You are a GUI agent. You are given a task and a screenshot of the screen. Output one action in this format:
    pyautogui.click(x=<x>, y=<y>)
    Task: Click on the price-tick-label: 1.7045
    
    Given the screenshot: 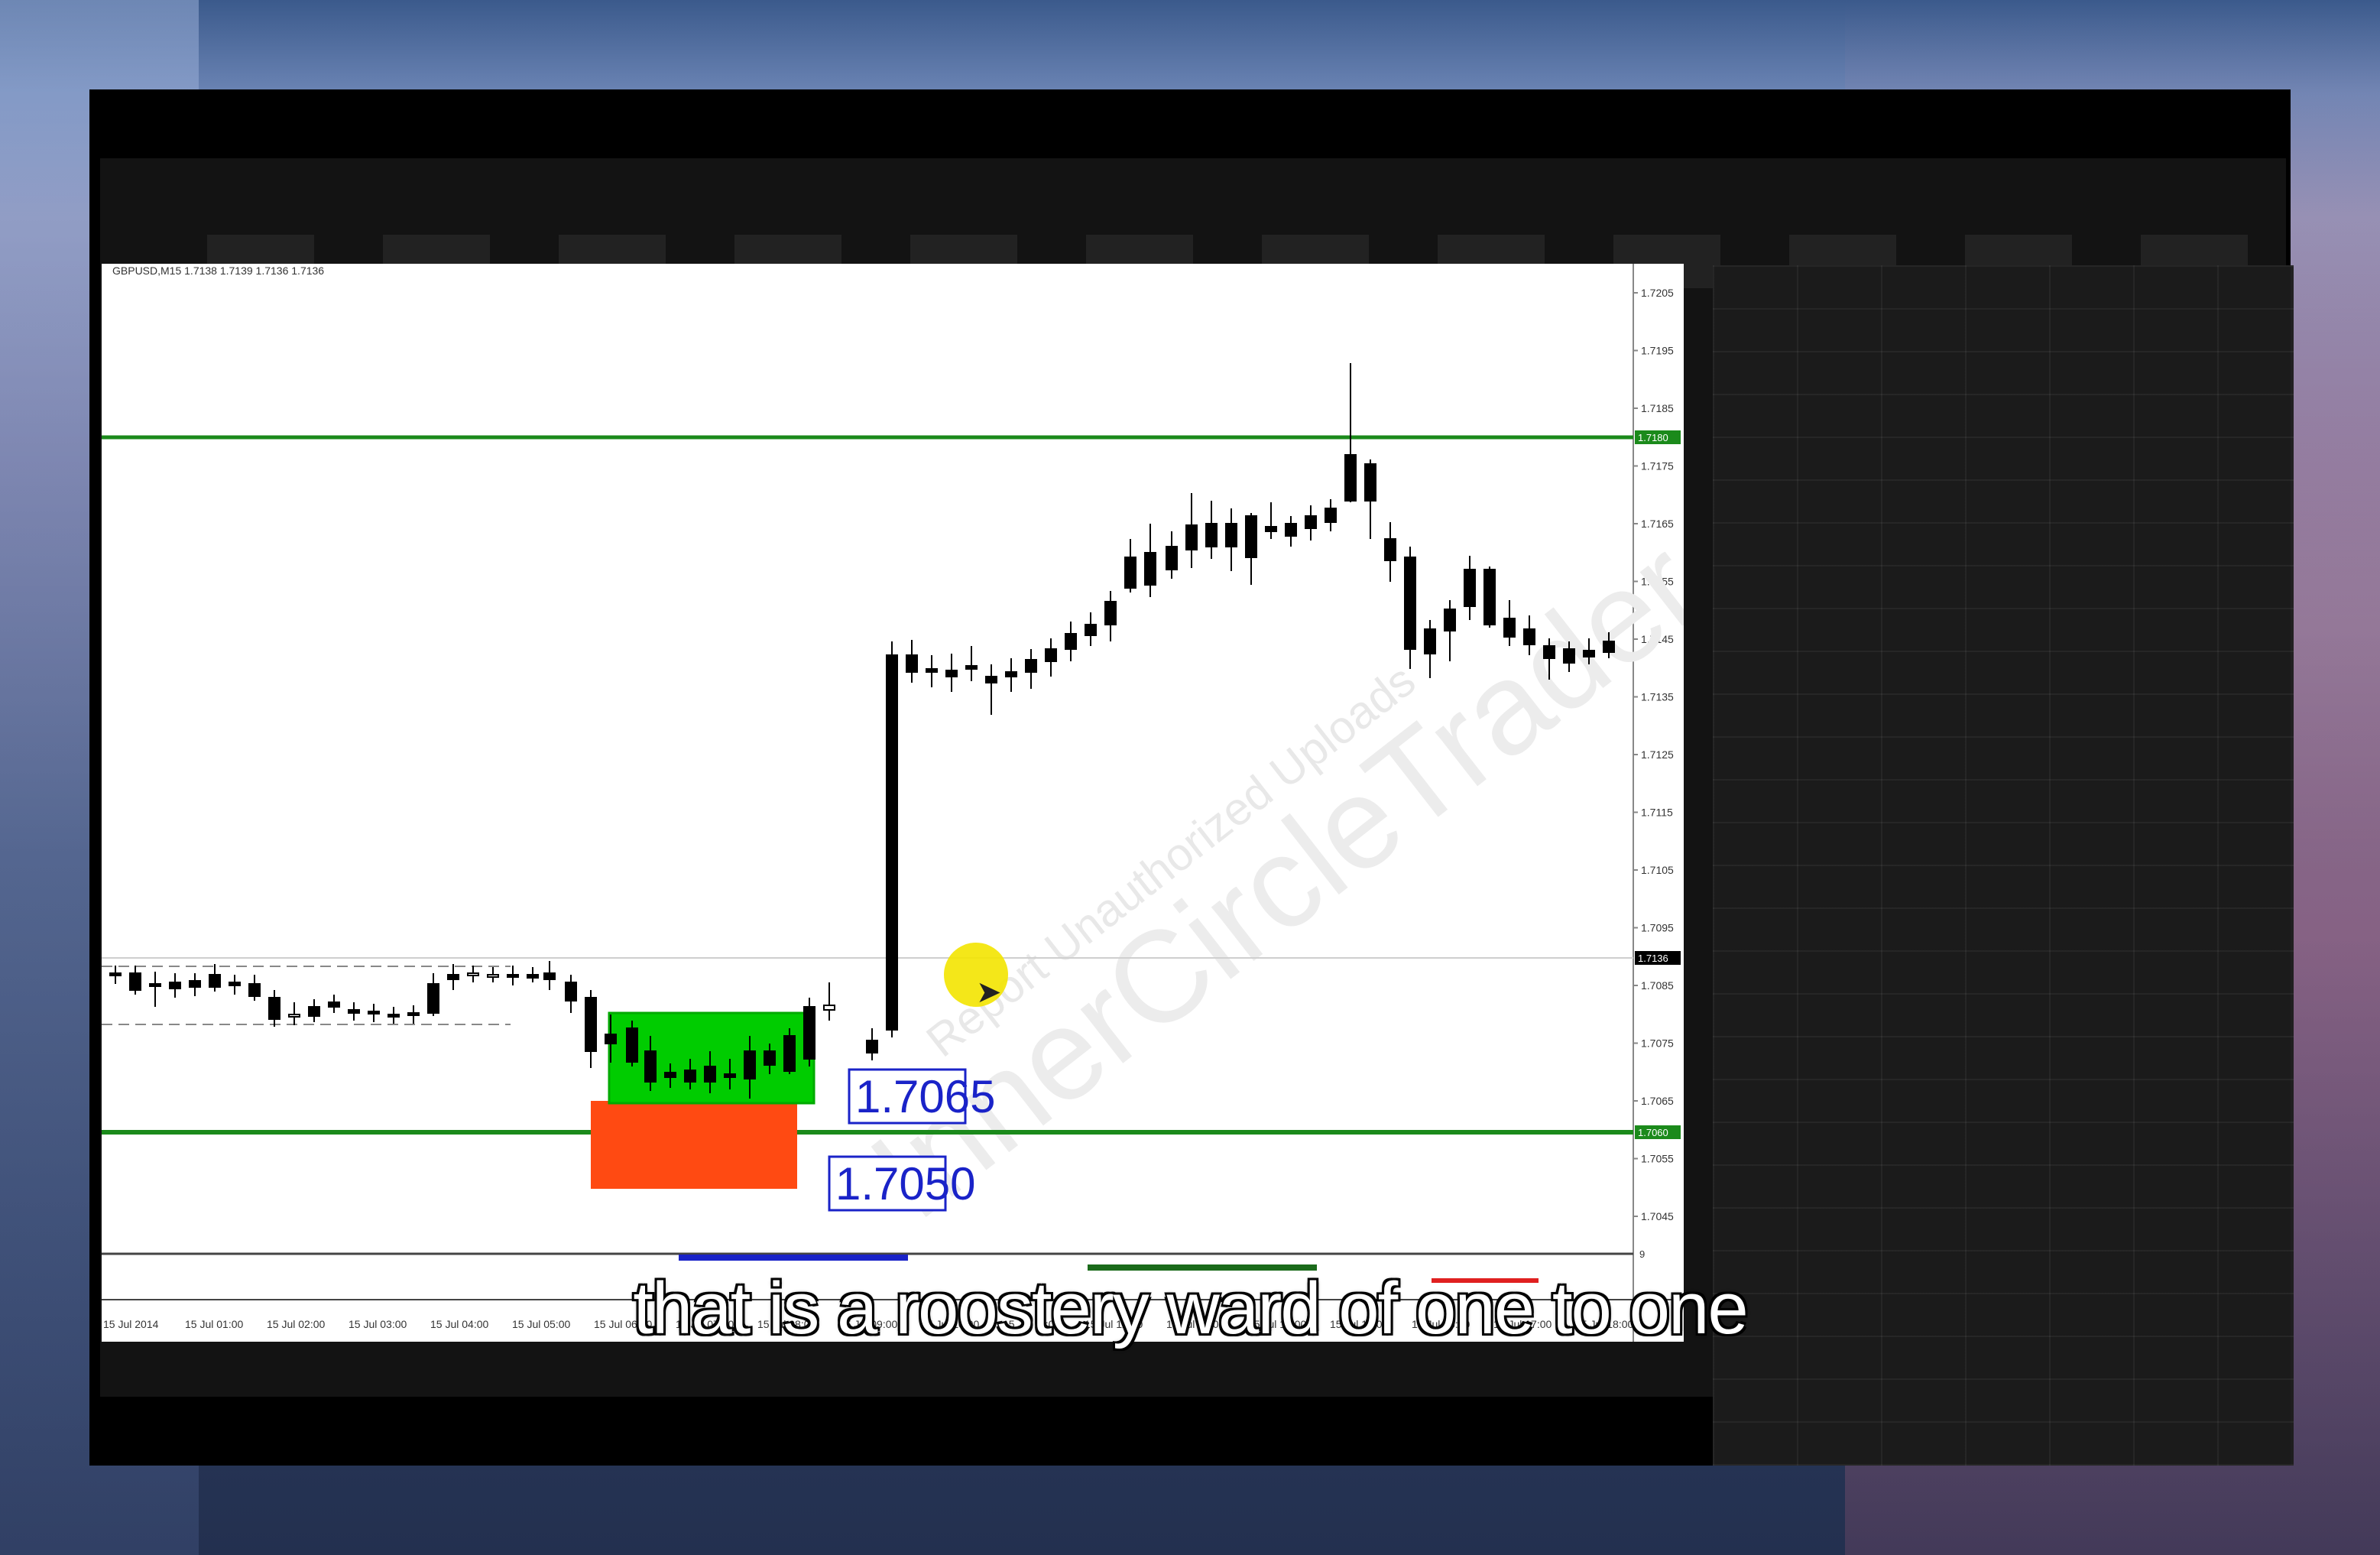 What is the action you would take?
    pyautogui.click(x=1657, y=1216)
    